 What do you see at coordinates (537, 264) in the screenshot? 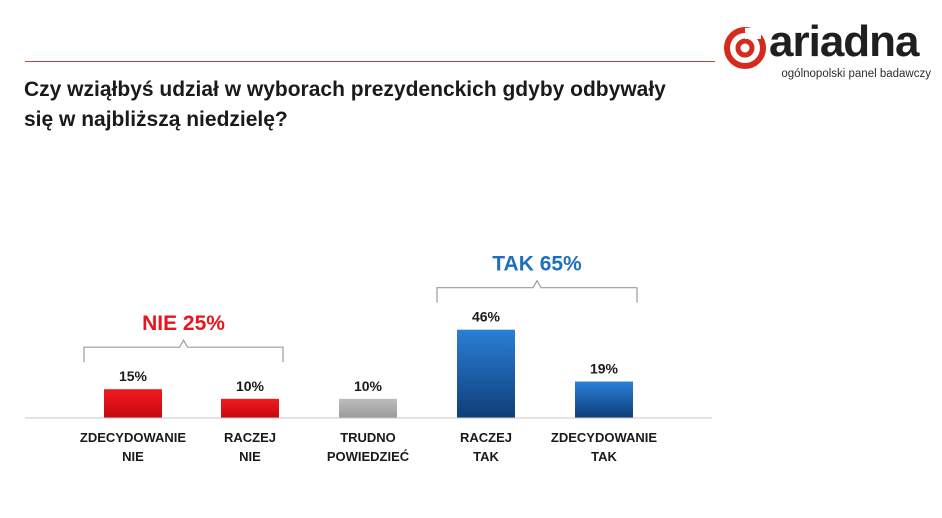
I see `group-total-label-1: TAK 65%` at bounding box center [537, 264].